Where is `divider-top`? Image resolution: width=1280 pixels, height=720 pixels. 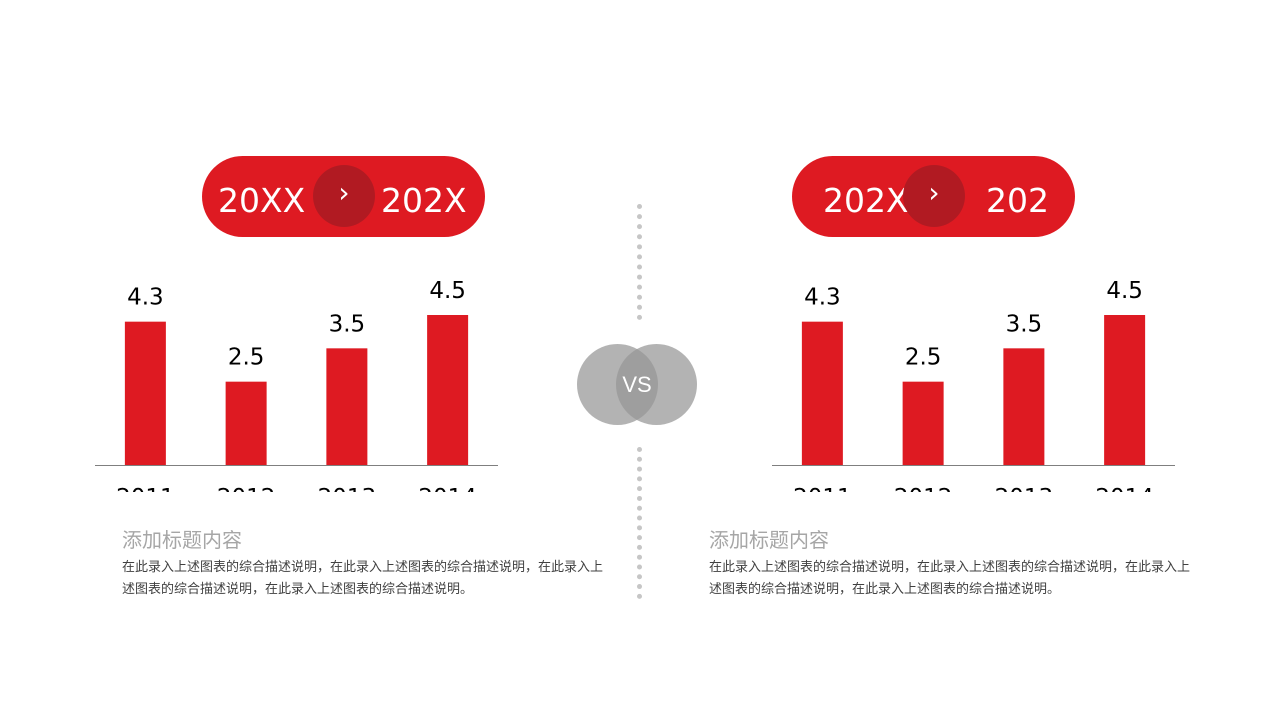 divider-top is located at coordinates (641, 262).